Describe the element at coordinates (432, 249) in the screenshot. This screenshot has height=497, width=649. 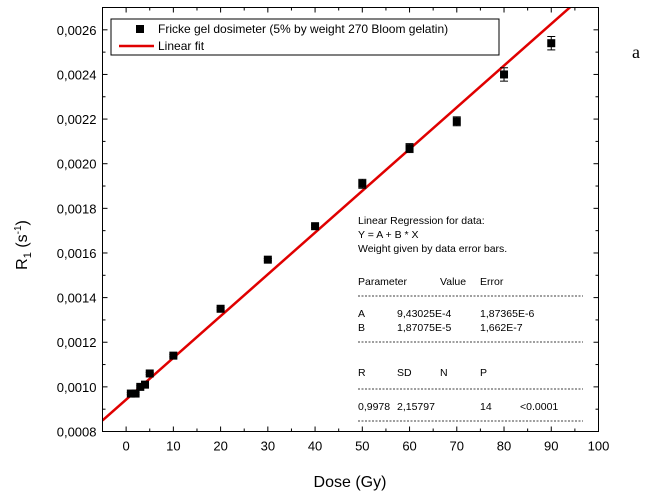
I see `annotation-line-3: Weight given by data error bars.` at that location.